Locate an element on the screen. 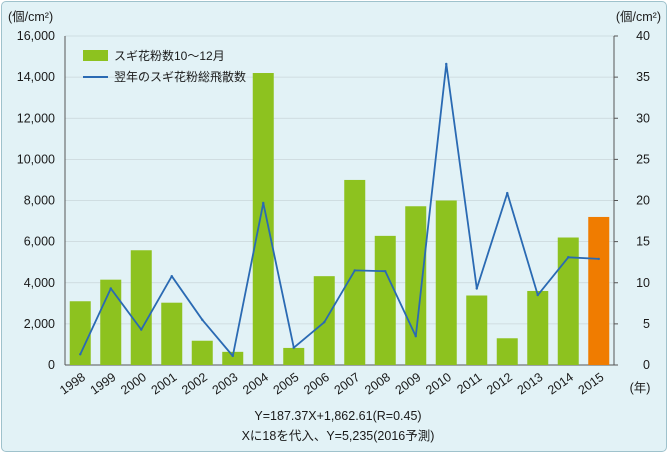 The width and height of the screenshot is (670, 455). line-point-2007 is located at coordinates (354, 270).